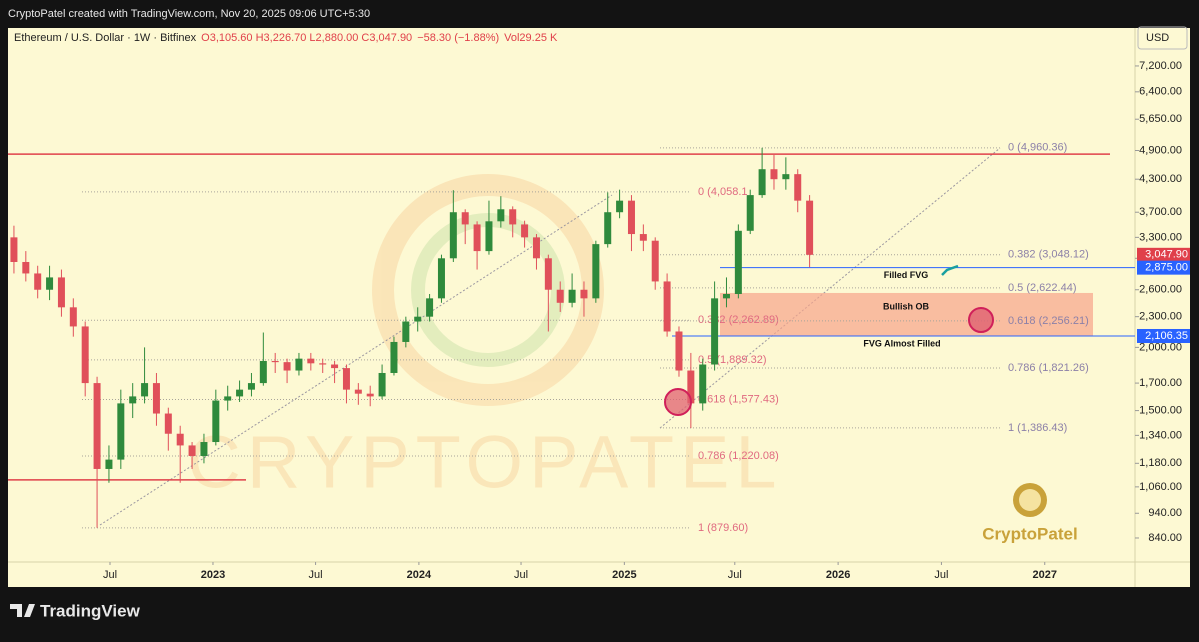  I want to click on footer: TradingView, so click(90, 610).